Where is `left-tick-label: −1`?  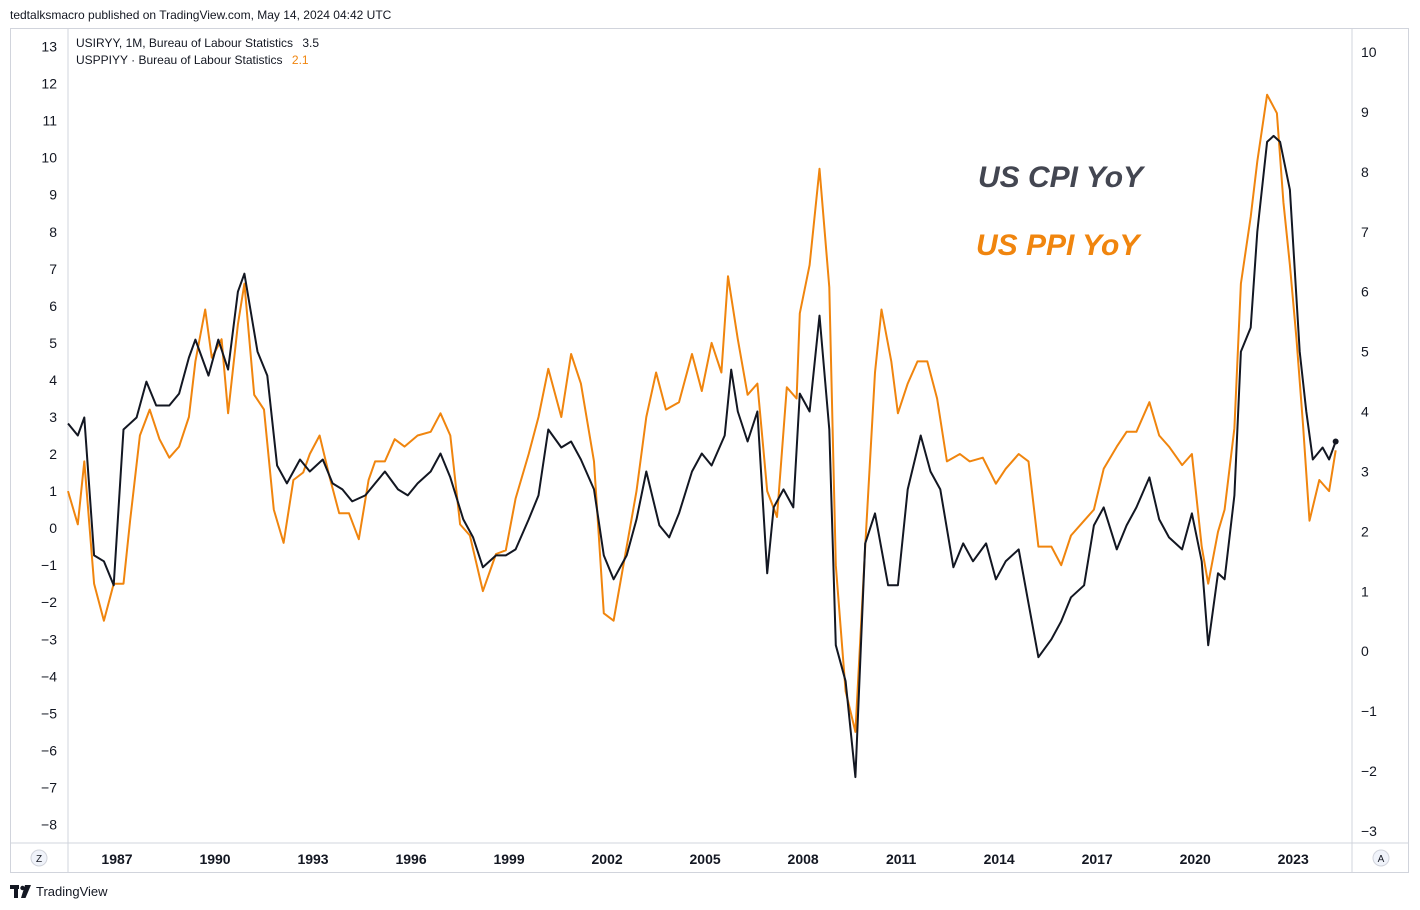
left-tick-label: −1 is located at coordinates (49, 565).